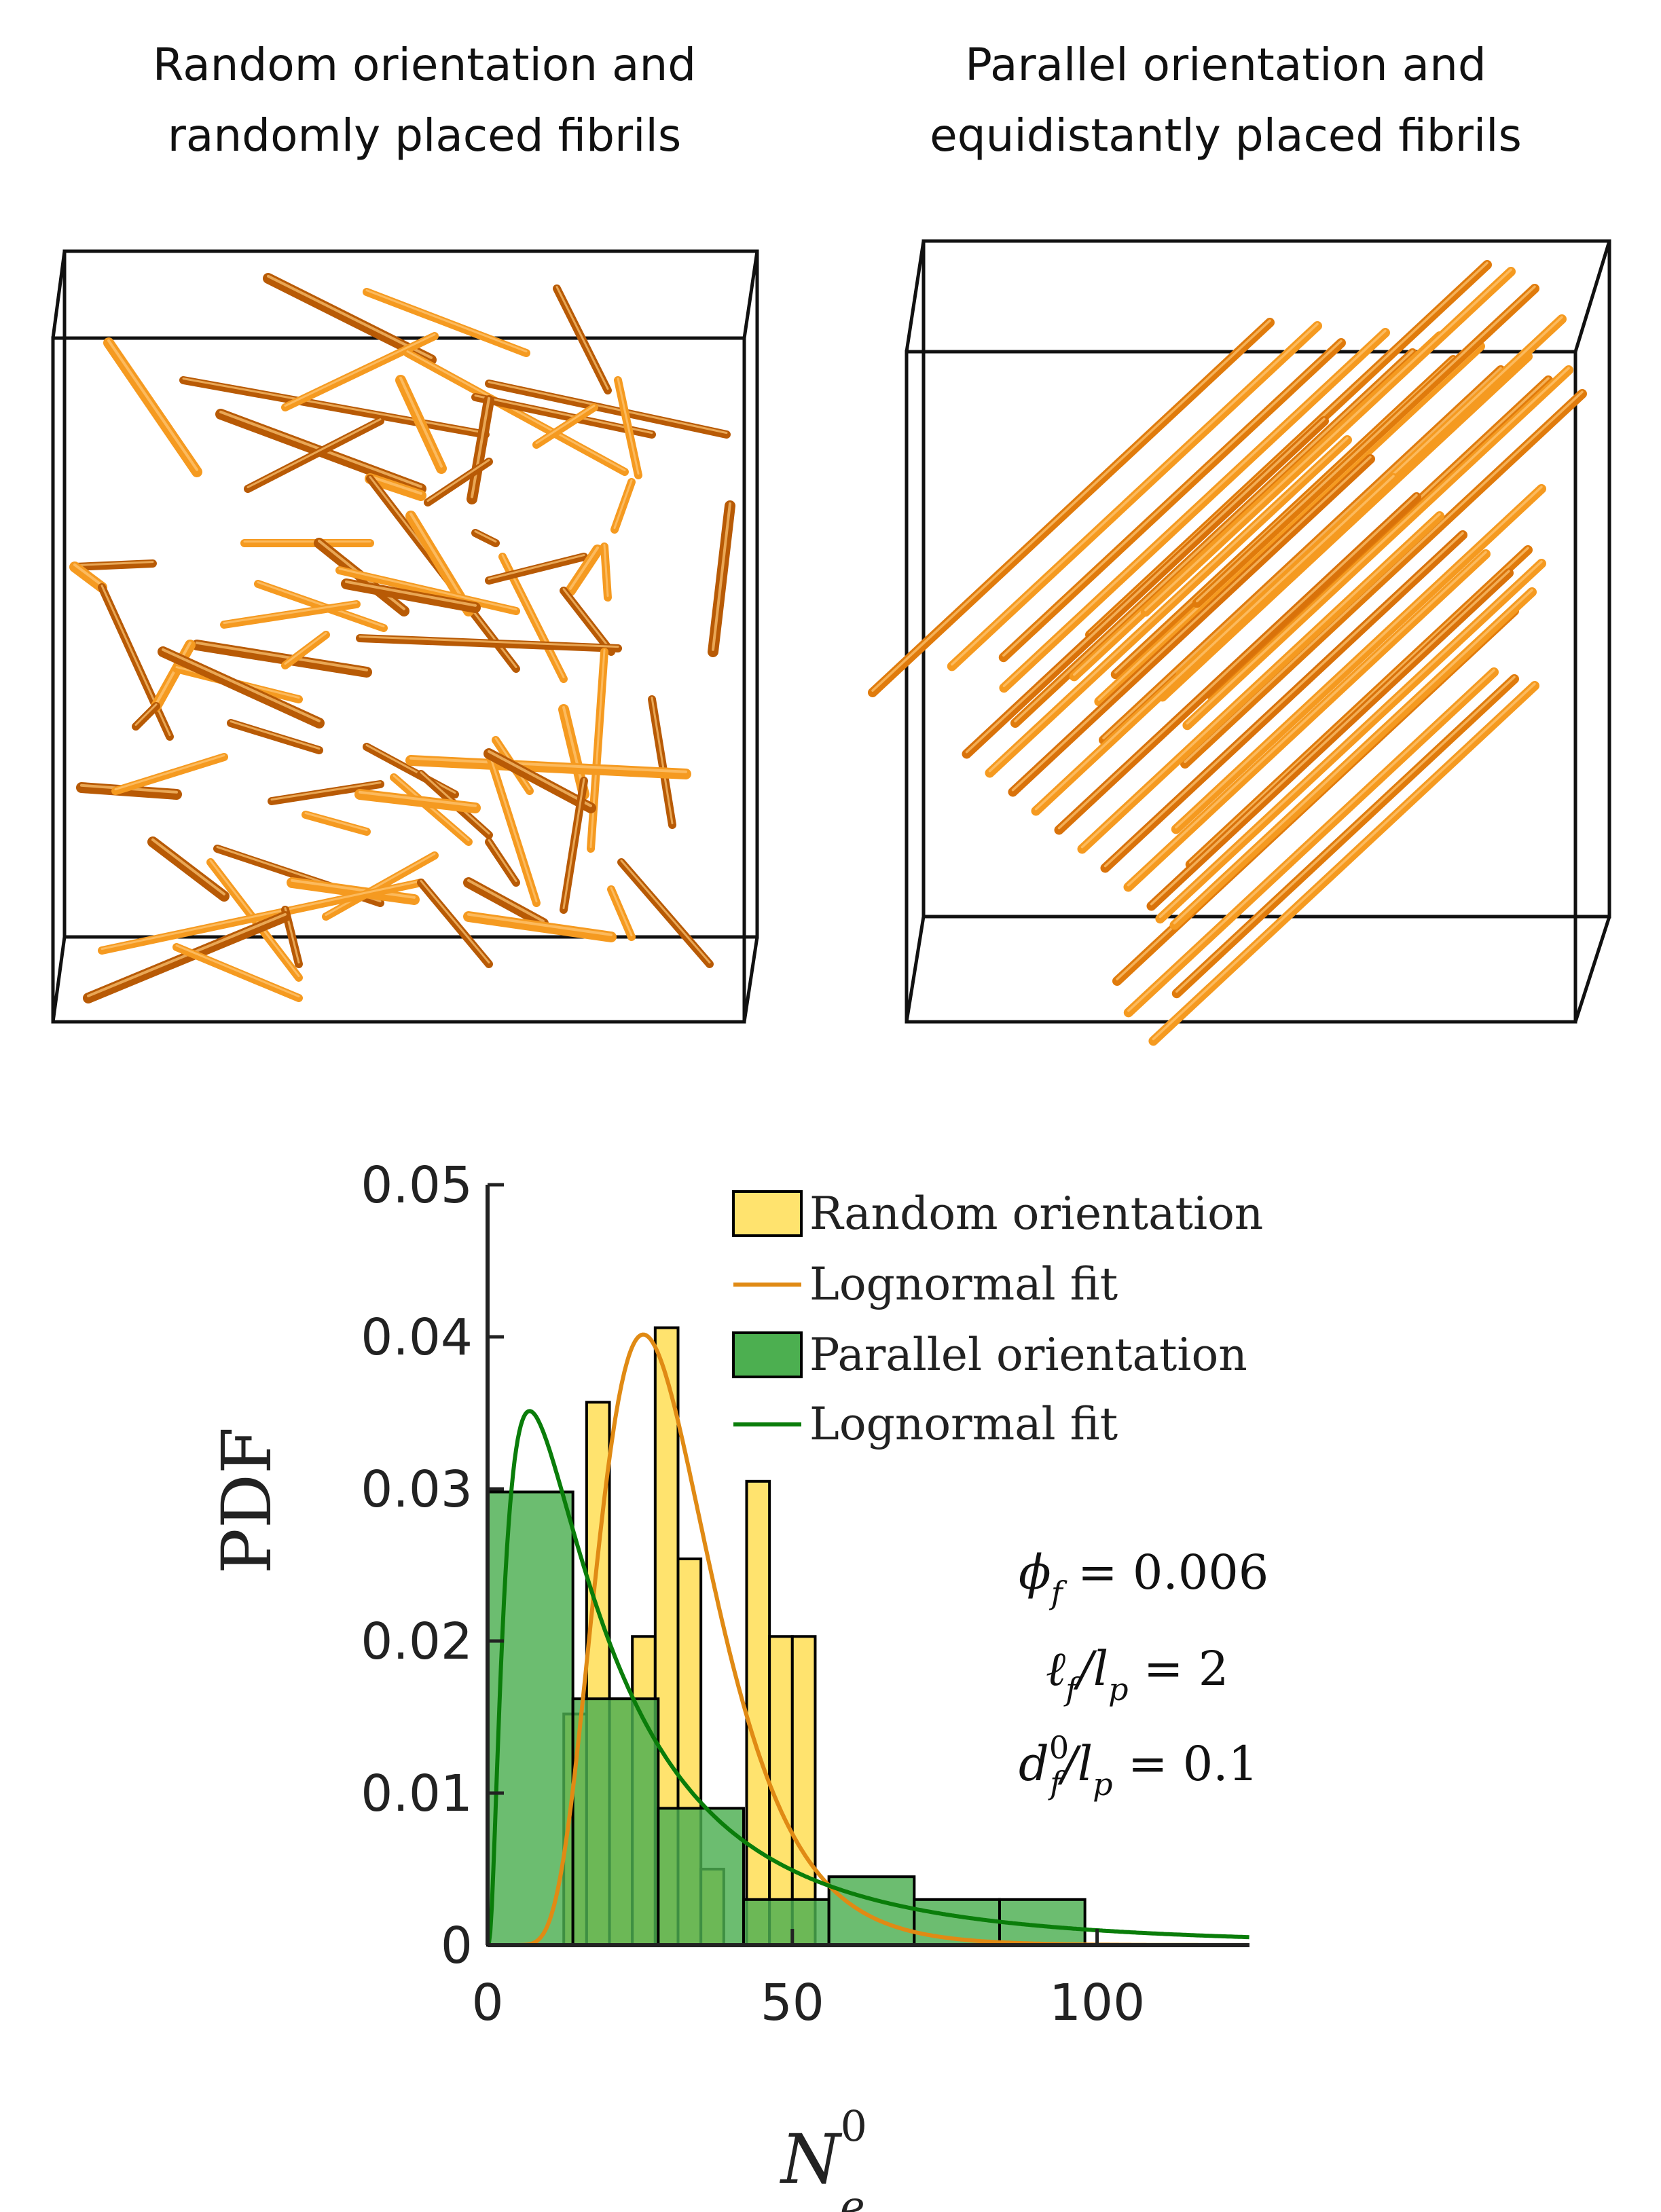 The width and height of the screenshot is (1661, 2212). I want to click on y-tick-label: 0.05, so click(417, 1185).